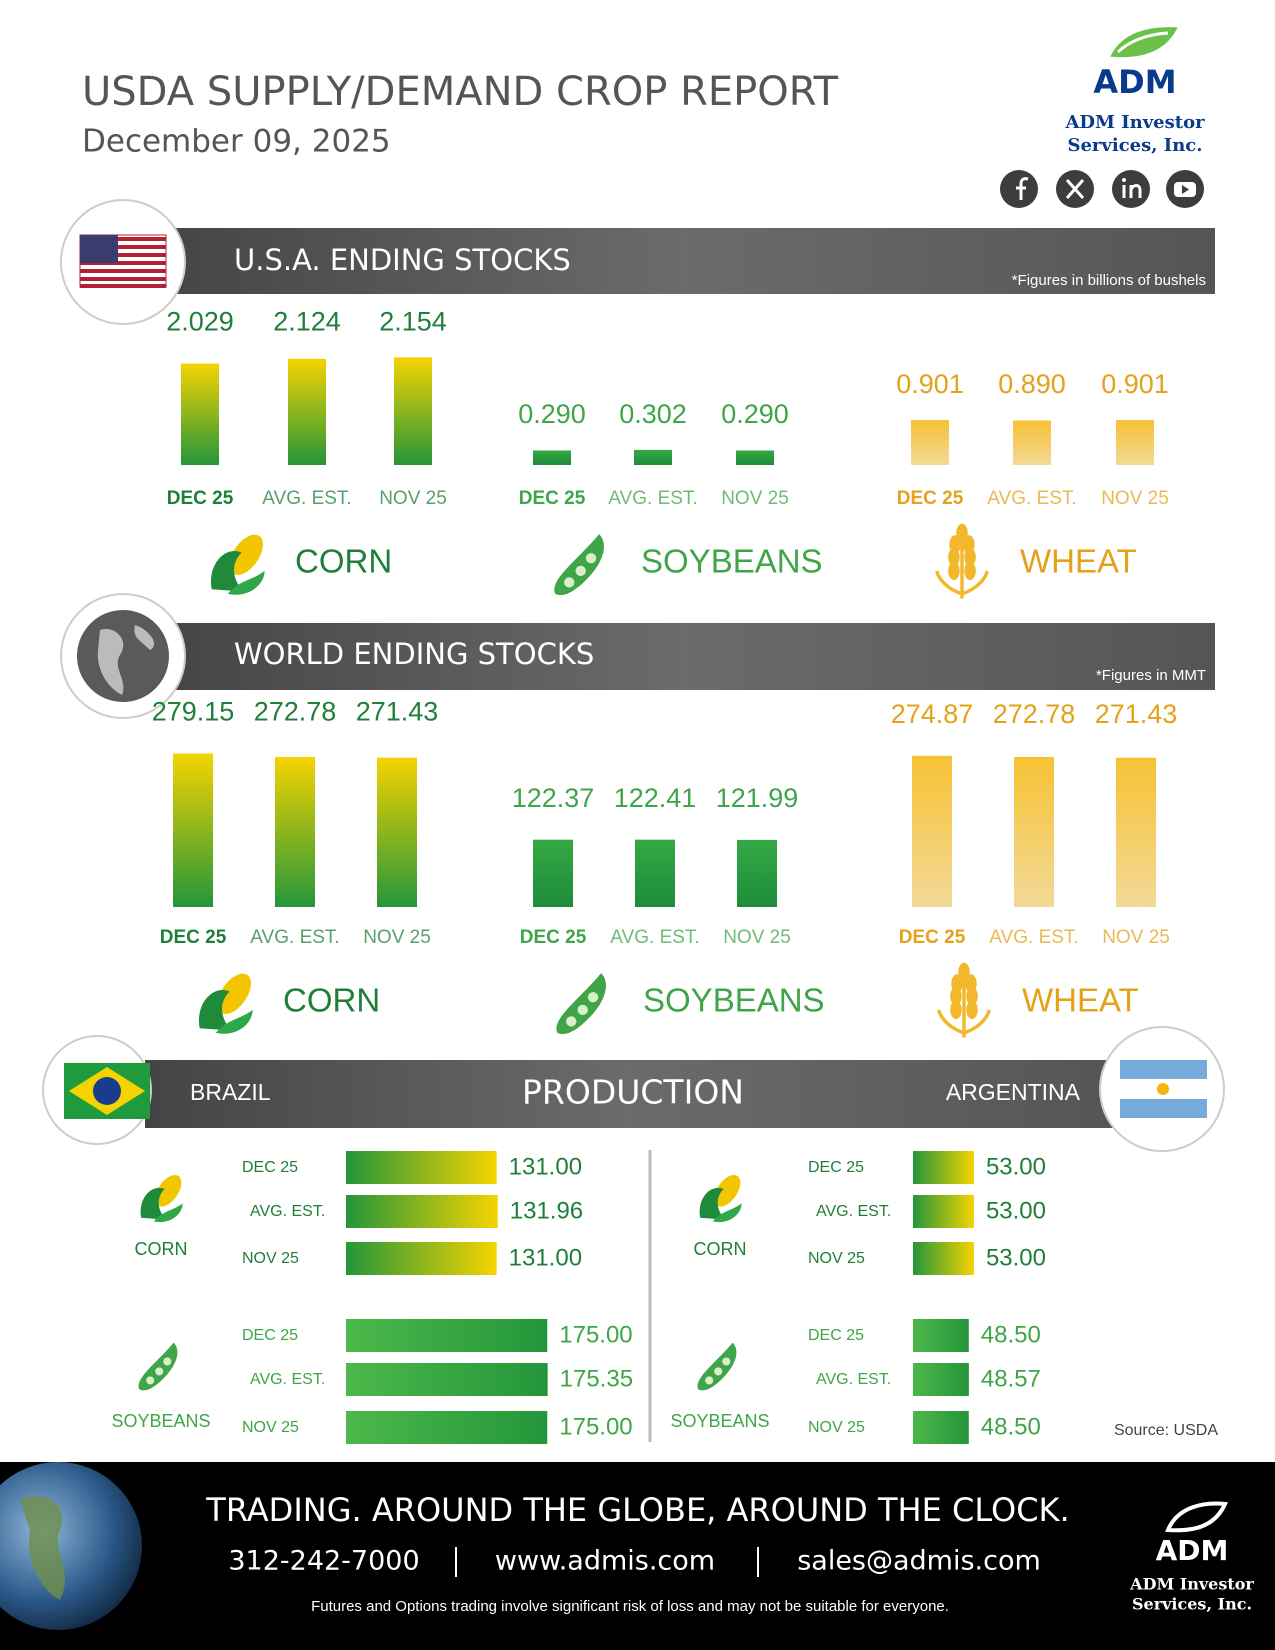 This screenshot has height=1650, width=1275. I want to click on value-label: 0.901, so click(1135, 384).